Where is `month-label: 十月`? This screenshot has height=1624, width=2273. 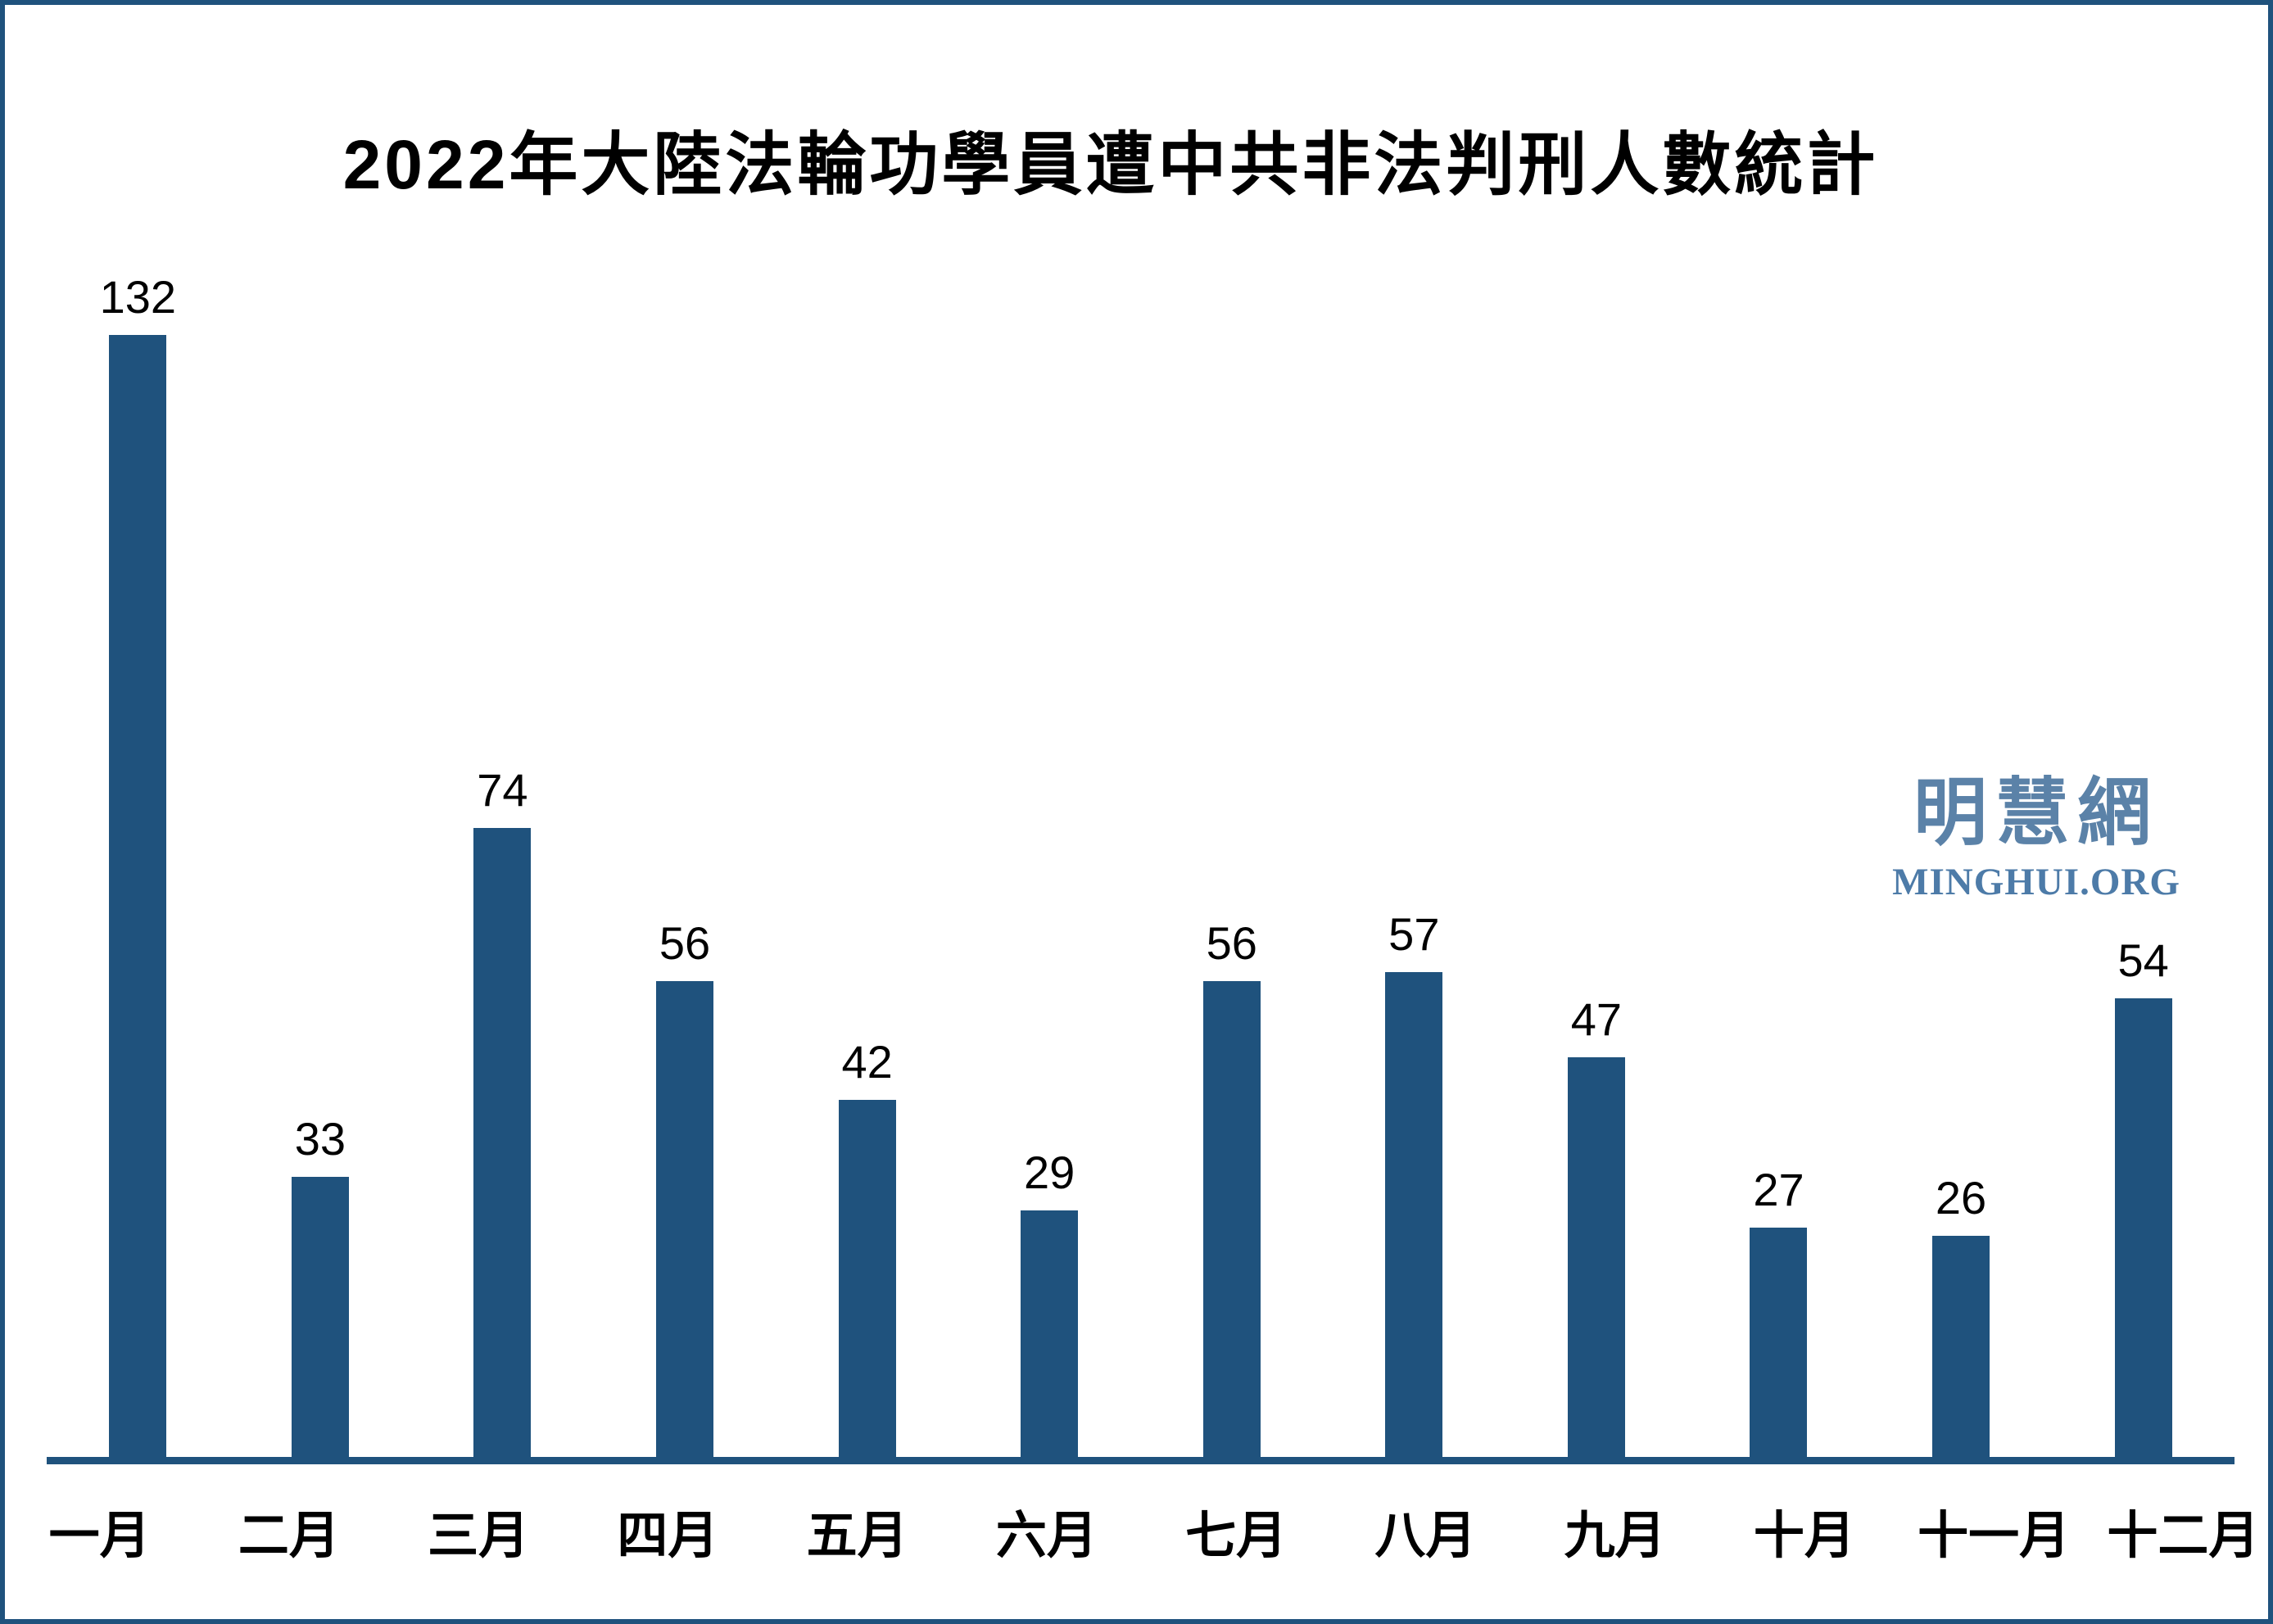 month-label: 十月 is located at coordinates (1804, 1536).